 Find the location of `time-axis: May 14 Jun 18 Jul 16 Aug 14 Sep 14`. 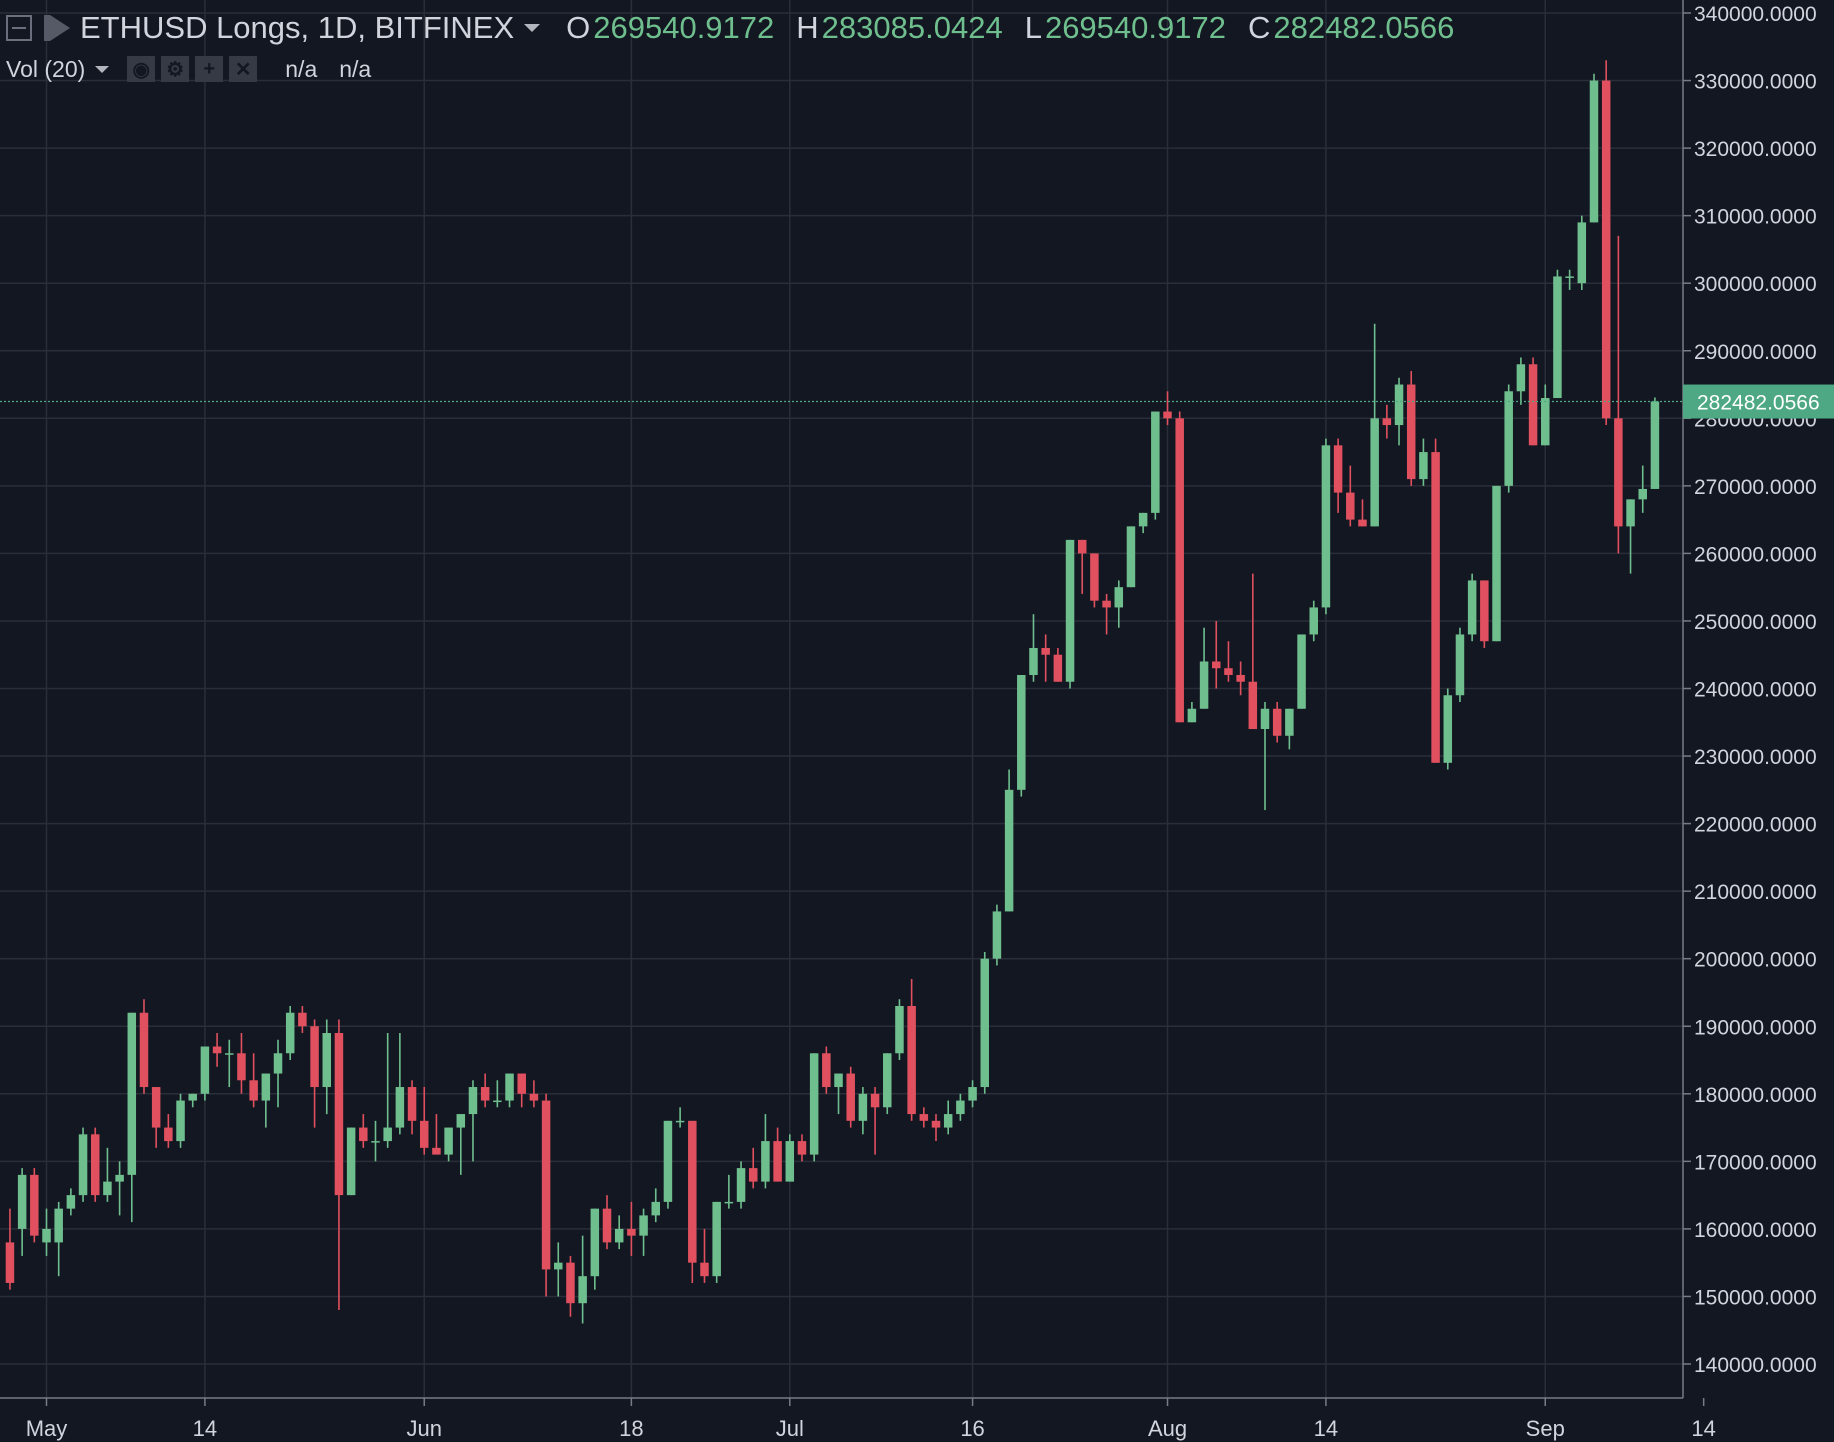

time-axis: May 14 Jun 18 Jul 16 Aug 14 Sep 14 is located at coordinates (871, 1419).